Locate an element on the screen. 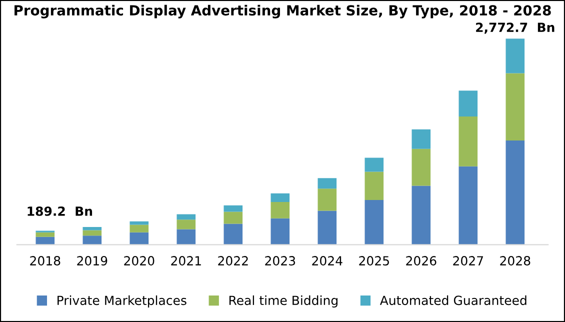  annotation: 2,772.7 Bn is located at coordinates (515, 28).